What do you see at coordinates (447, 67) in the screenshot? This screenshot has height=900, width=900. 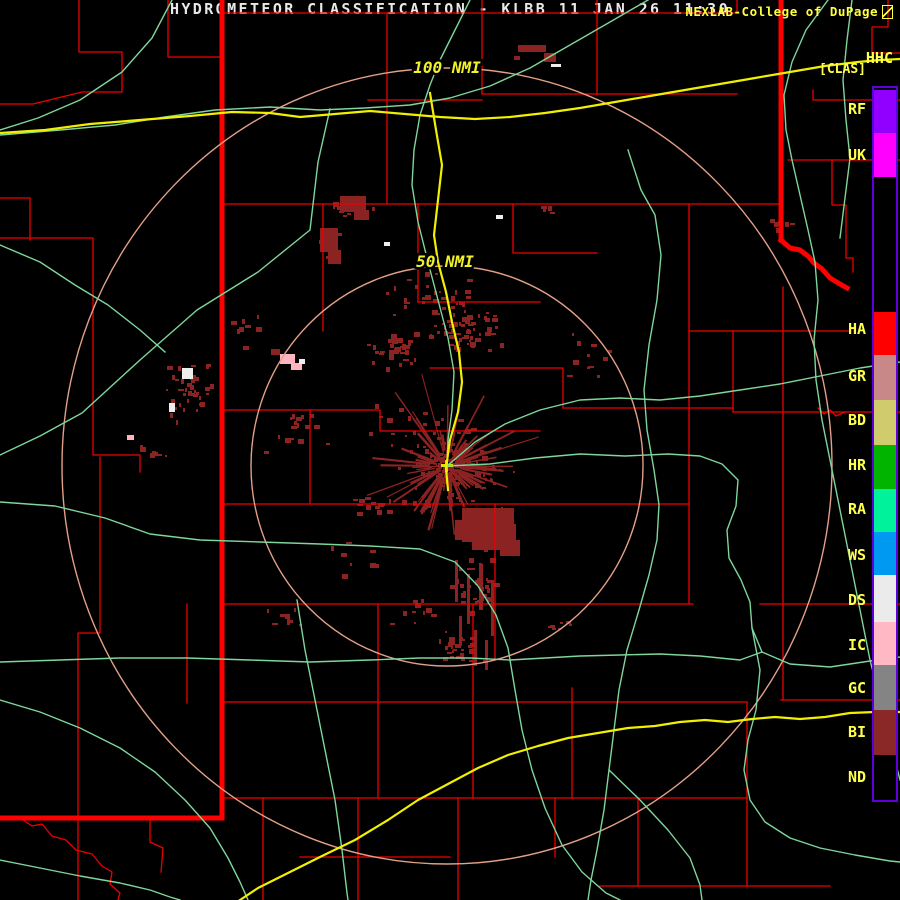 I see `range-ring-label: 100 NMI` at bounding box center [447, 67].